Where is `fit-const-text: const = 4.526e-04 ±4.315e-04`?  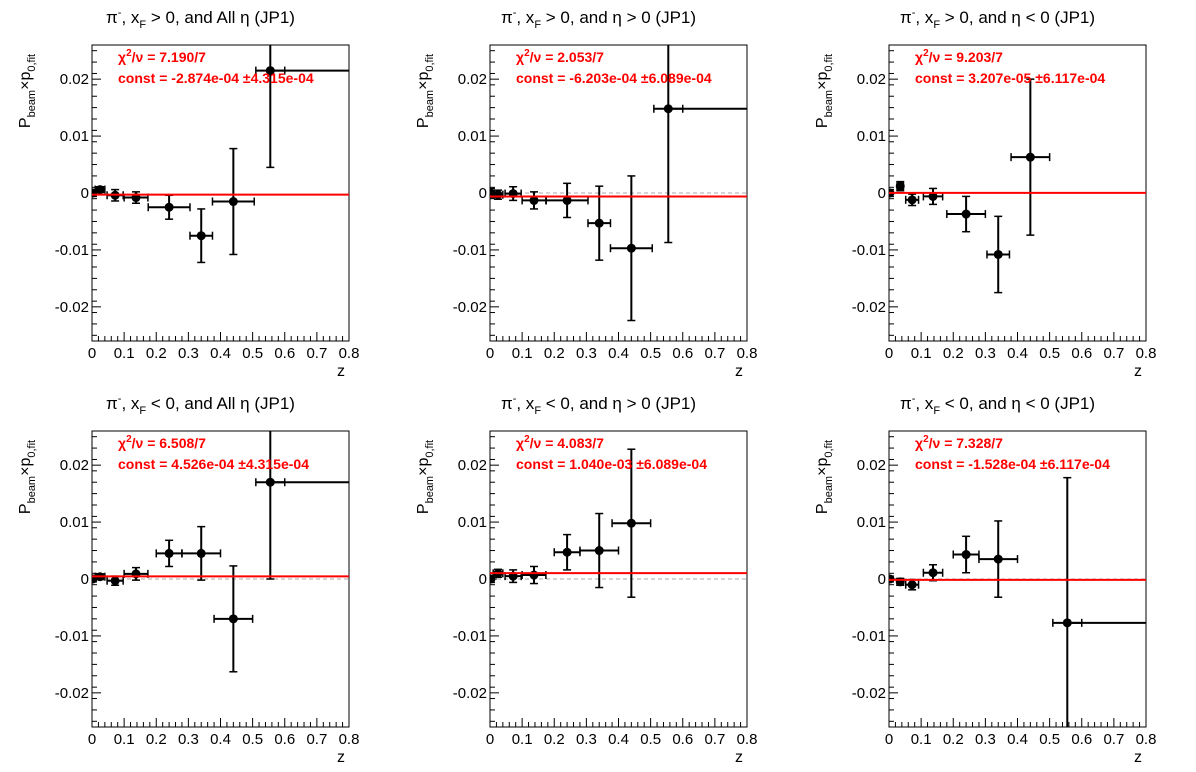
fit-const-text: const = 4.526e-04 ±4.315e-04 is located at coordinates (213, 464).